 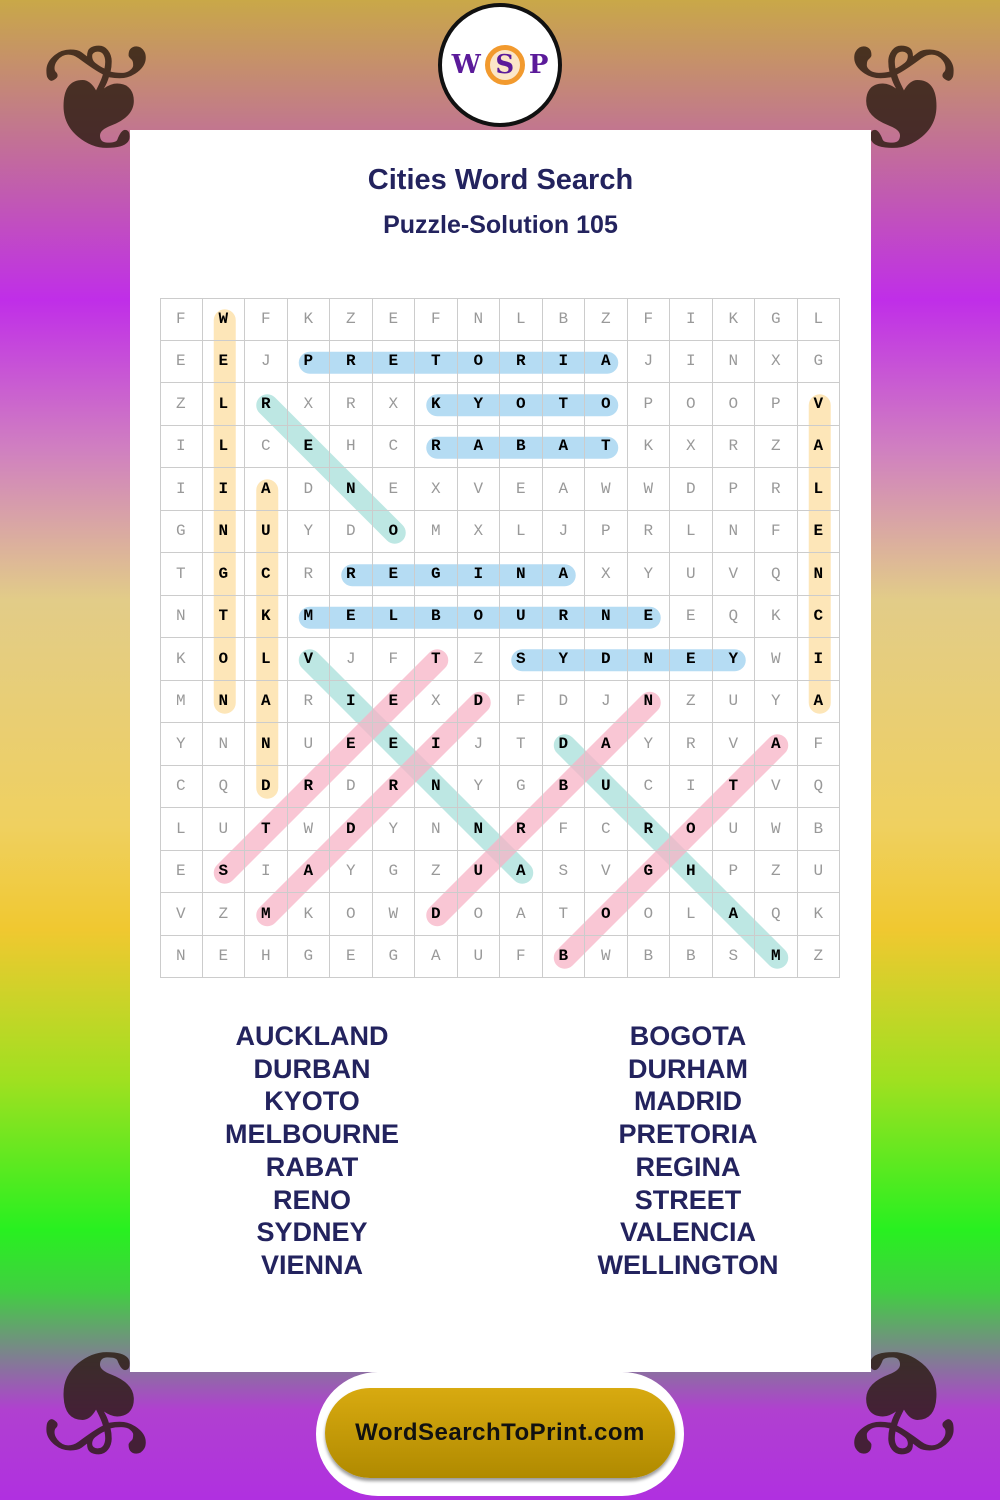 I want to click on grid-cell: X, so click(x=691, y=446).